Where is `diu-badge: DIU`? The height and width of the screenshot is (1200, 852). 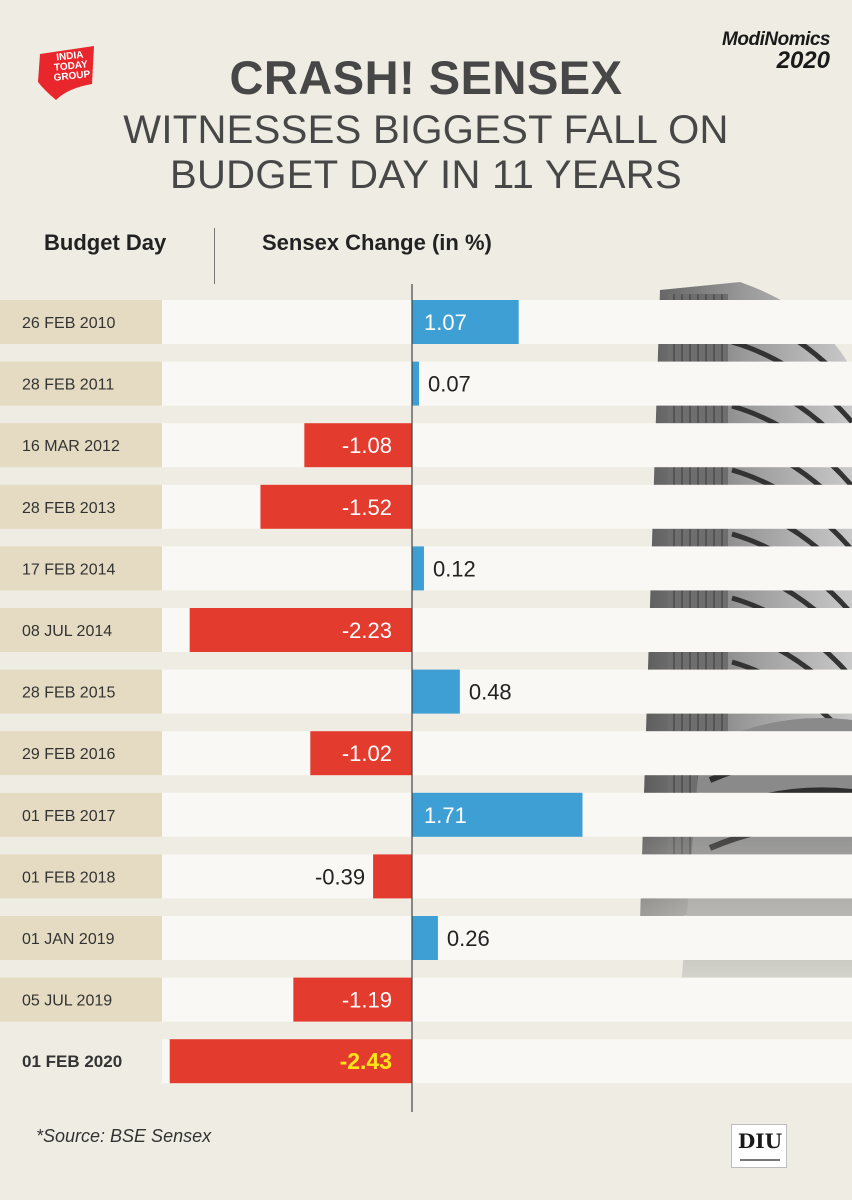
diu-badge: DIU is located at coordinates (759, 1146).